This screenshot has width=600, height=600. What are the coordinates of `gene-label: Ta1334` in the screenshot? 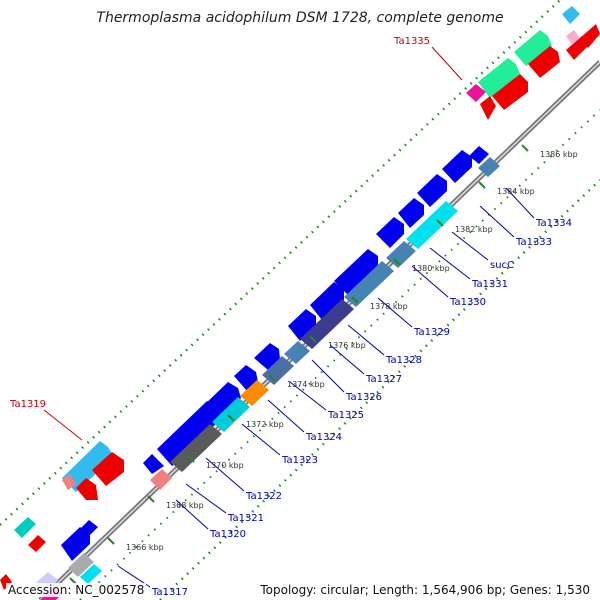 It's located at (553, 223).